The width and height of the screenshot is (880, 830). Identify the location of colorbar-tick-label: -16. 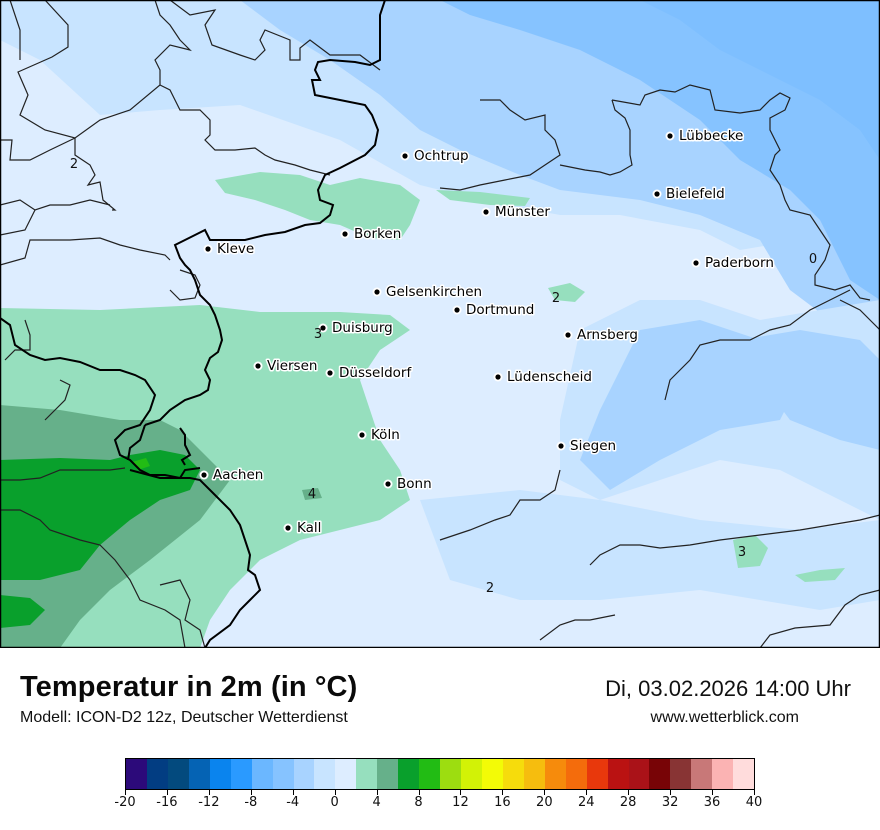
(167, 802).